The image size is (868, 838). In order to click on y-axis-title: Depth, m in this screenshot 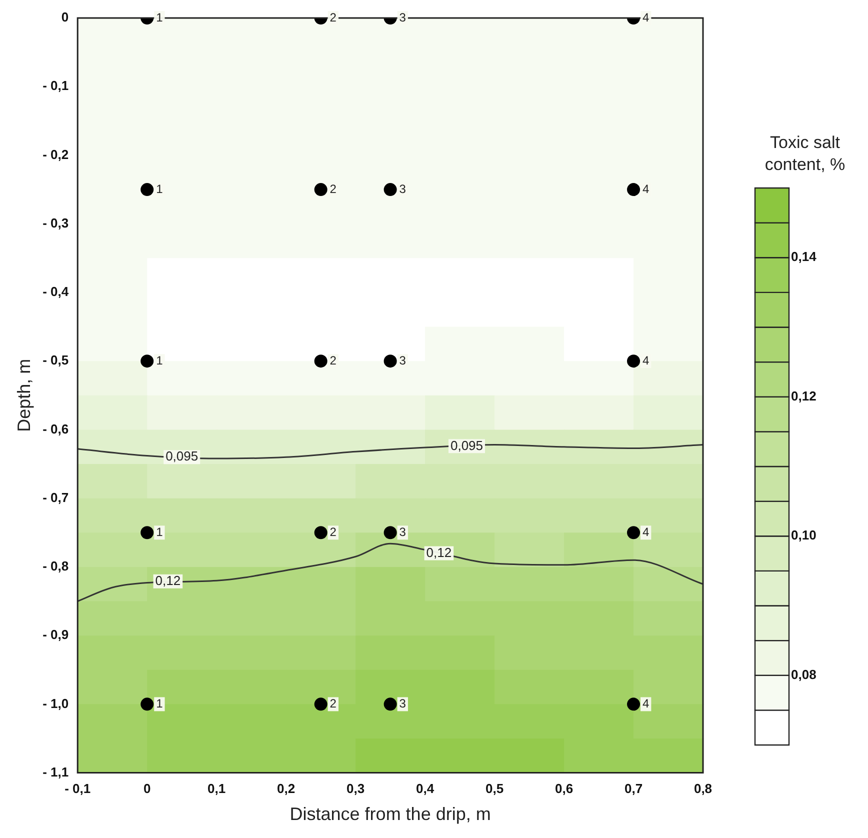, I will do `click(24, 395)`.